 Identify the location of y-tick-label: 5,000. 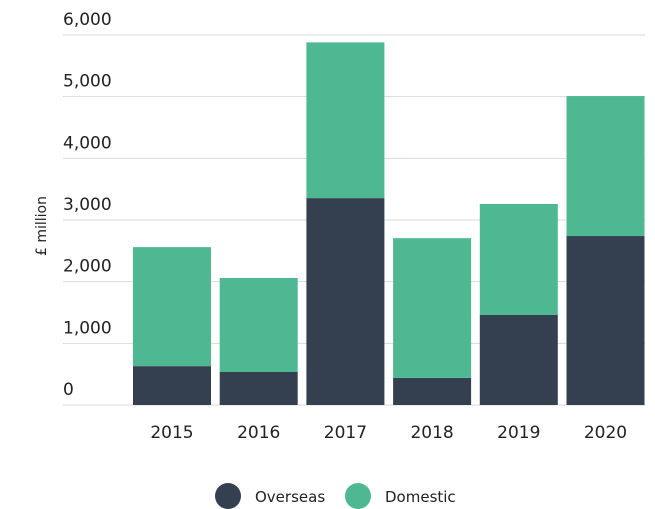
(87, 82).